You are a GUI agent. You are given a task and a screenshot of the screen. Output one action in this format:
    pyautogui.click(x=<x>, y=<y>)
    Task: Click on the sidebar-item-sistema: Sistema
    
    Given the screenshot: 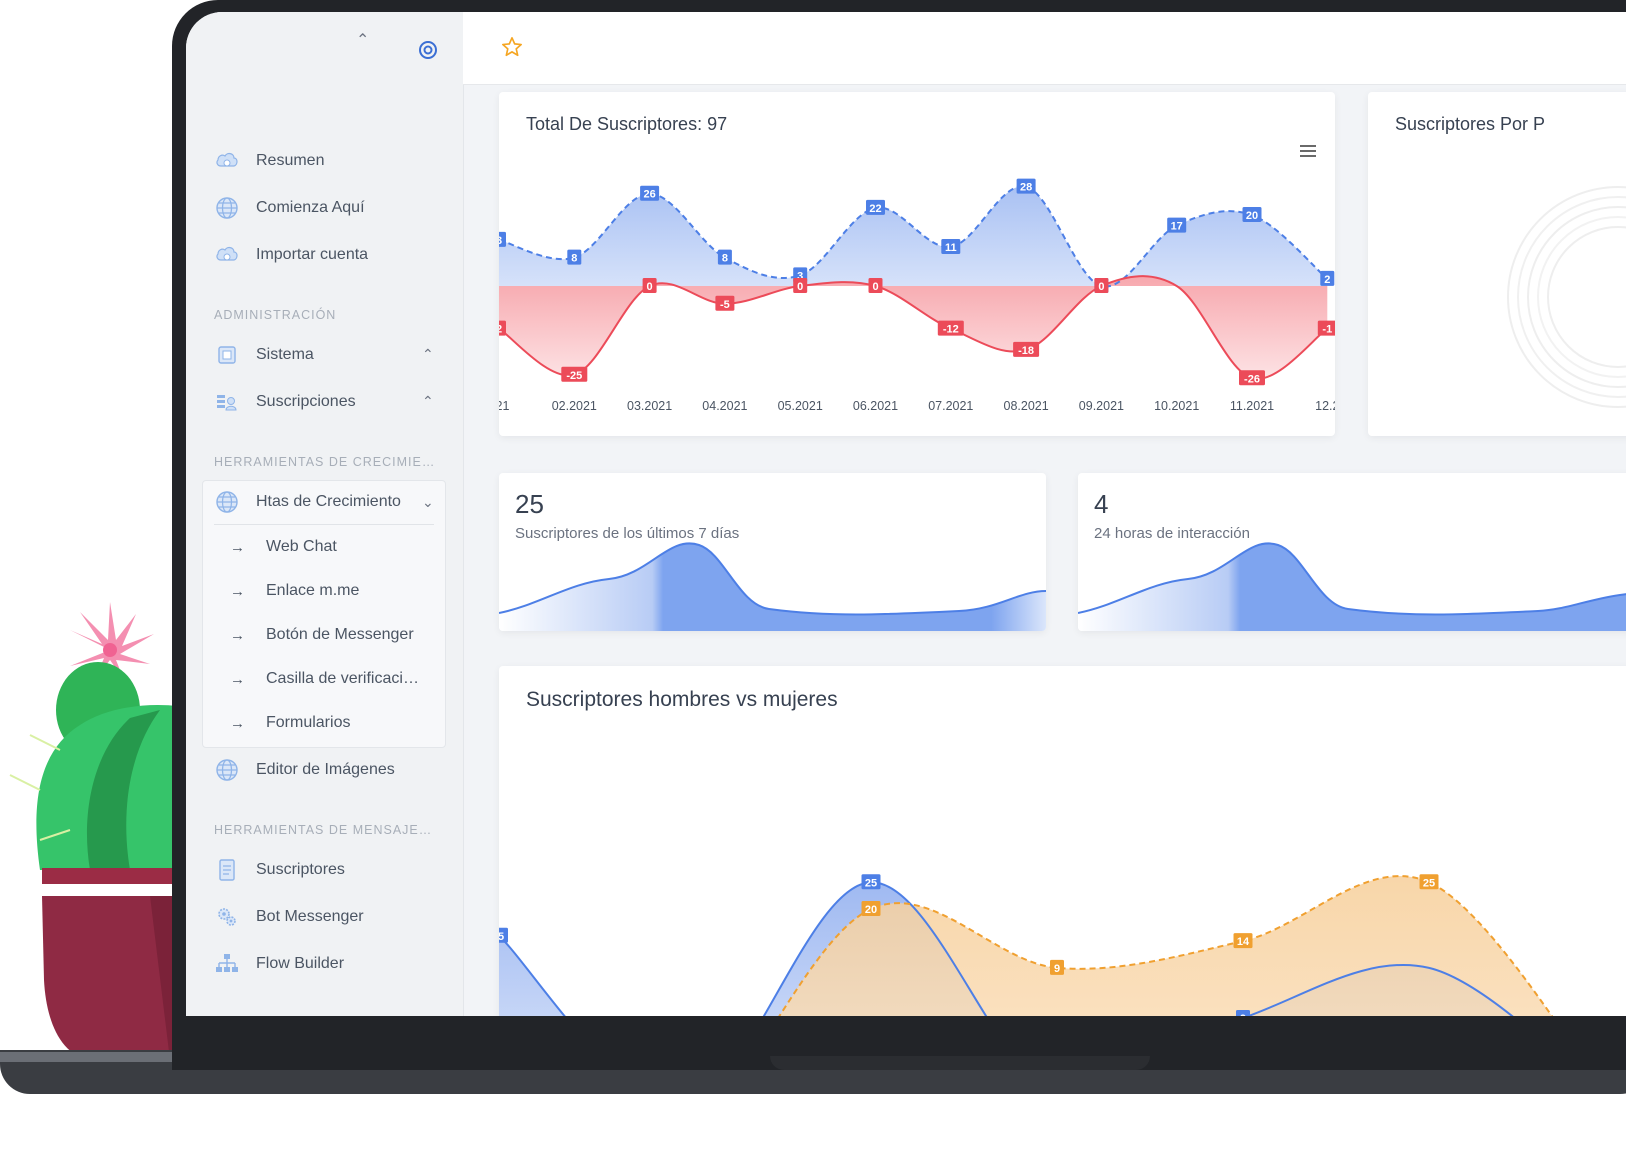 What is the action you would take?
    pyautogui.click(x=264, y=355)
    